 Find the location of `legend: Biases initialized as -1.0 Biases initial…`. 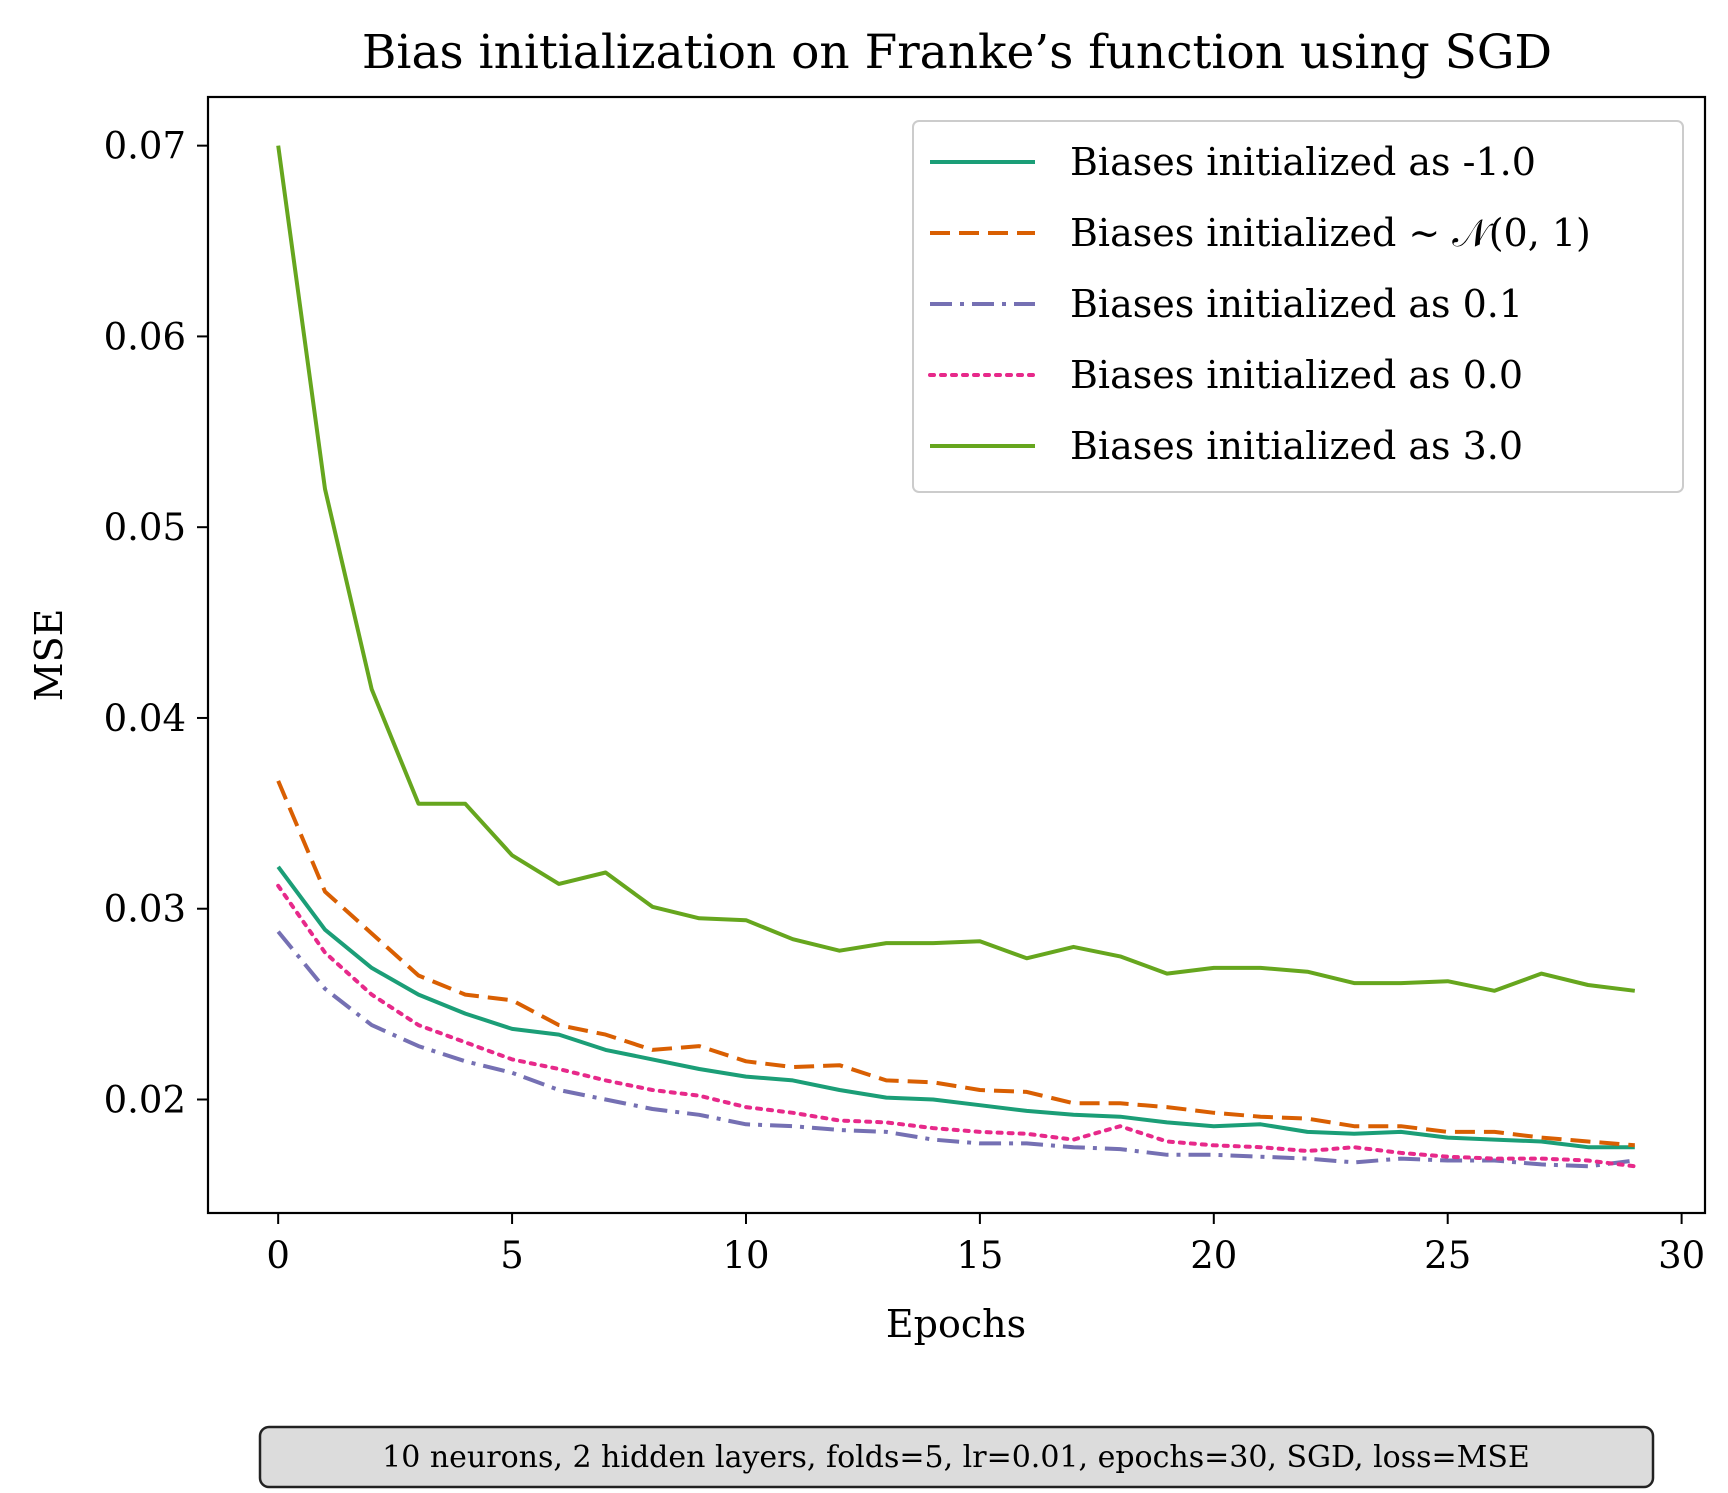

legend: Biases initialized as -1.0 Biases initial… is located at coordinates (1298, 306).